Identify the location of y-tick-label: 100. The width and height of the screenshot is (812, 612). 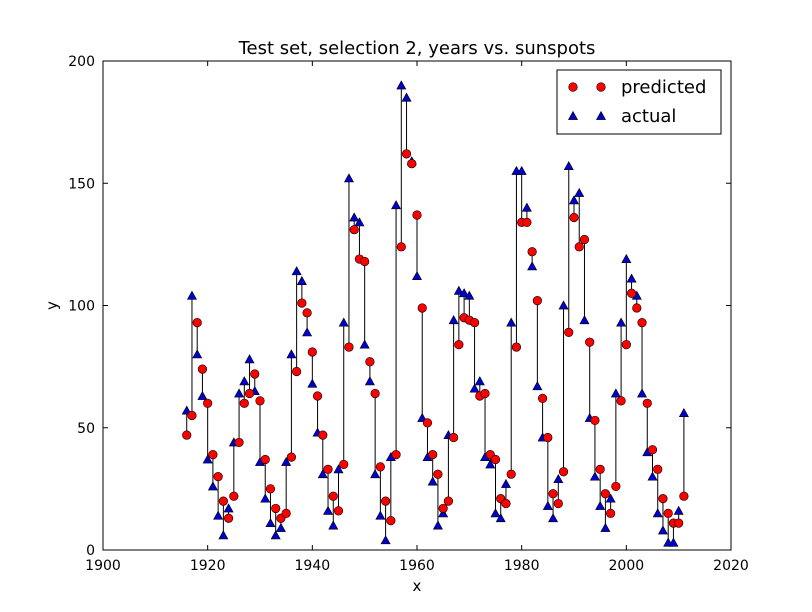
(81, 307).